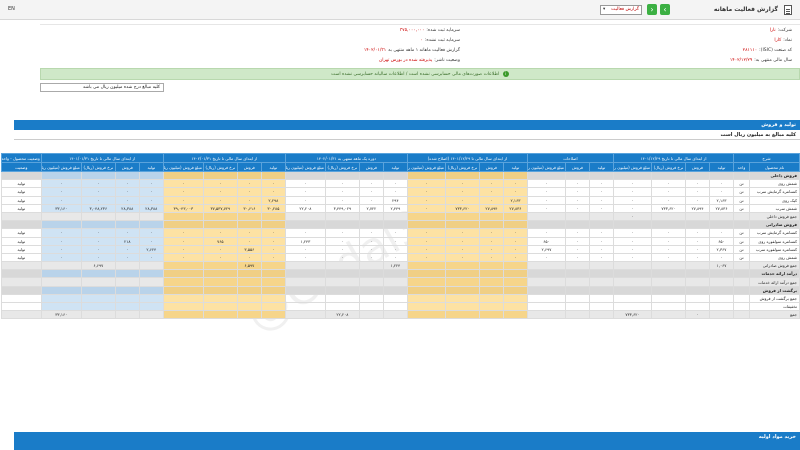 Image resolution: width=800 pixels, height=450 pixels. Describe the element at coordinates (151, 208) in the screenshot. I see `table-cell: ۲۸,۳۸۸` at that location.